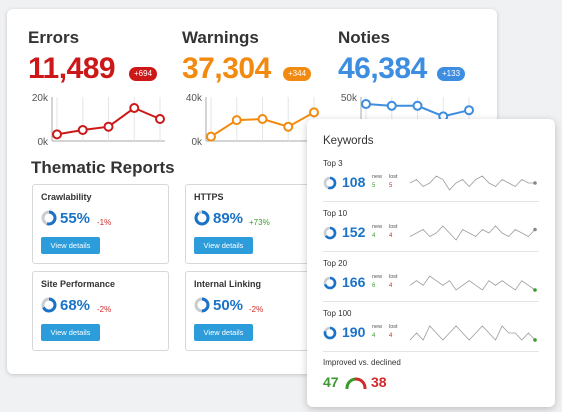 The height and width of the screenshot is (412, 562). What do you see at coordinates (252, 120) in the screenshot?
I see `warnings-chart: 40k 0k` at bounding box center [252, 120].